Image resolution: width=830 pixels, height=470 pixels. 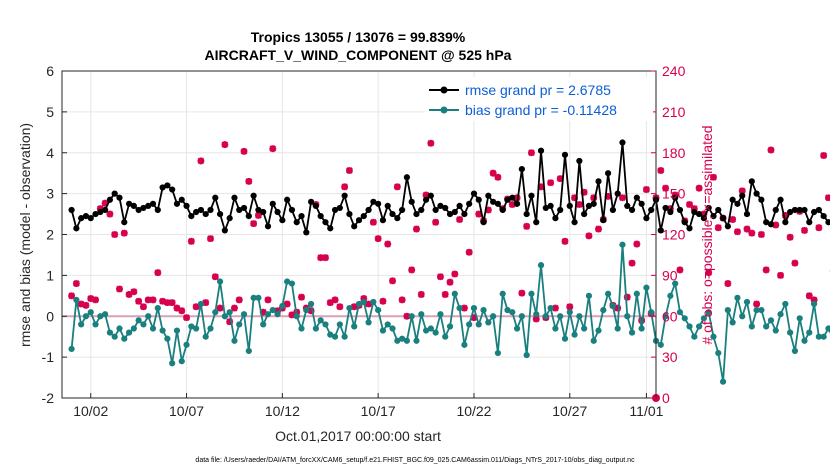 What do you see at coordinates (670, 316) in the screenshot?
I see `y2-tick-label: 60` at bounding box center [670, 316].